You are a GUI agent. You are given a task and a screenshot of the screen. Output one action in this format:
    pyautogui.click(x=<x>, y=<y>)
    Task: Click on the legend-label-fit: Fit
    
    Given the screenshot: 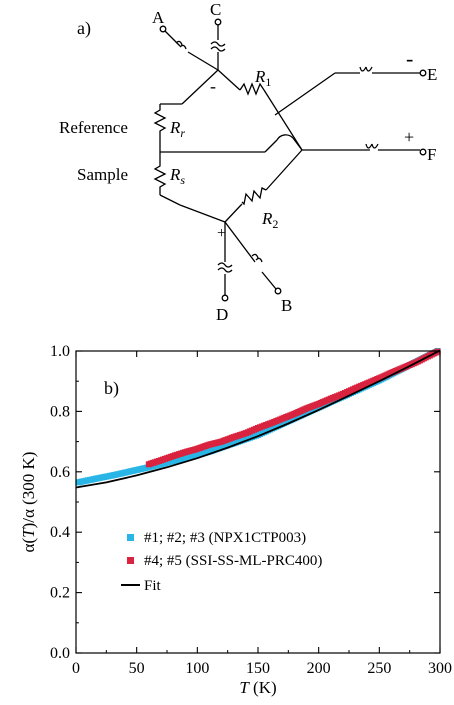 What is the action you would take?
    pyautogui.click(x=153, y=586)
    